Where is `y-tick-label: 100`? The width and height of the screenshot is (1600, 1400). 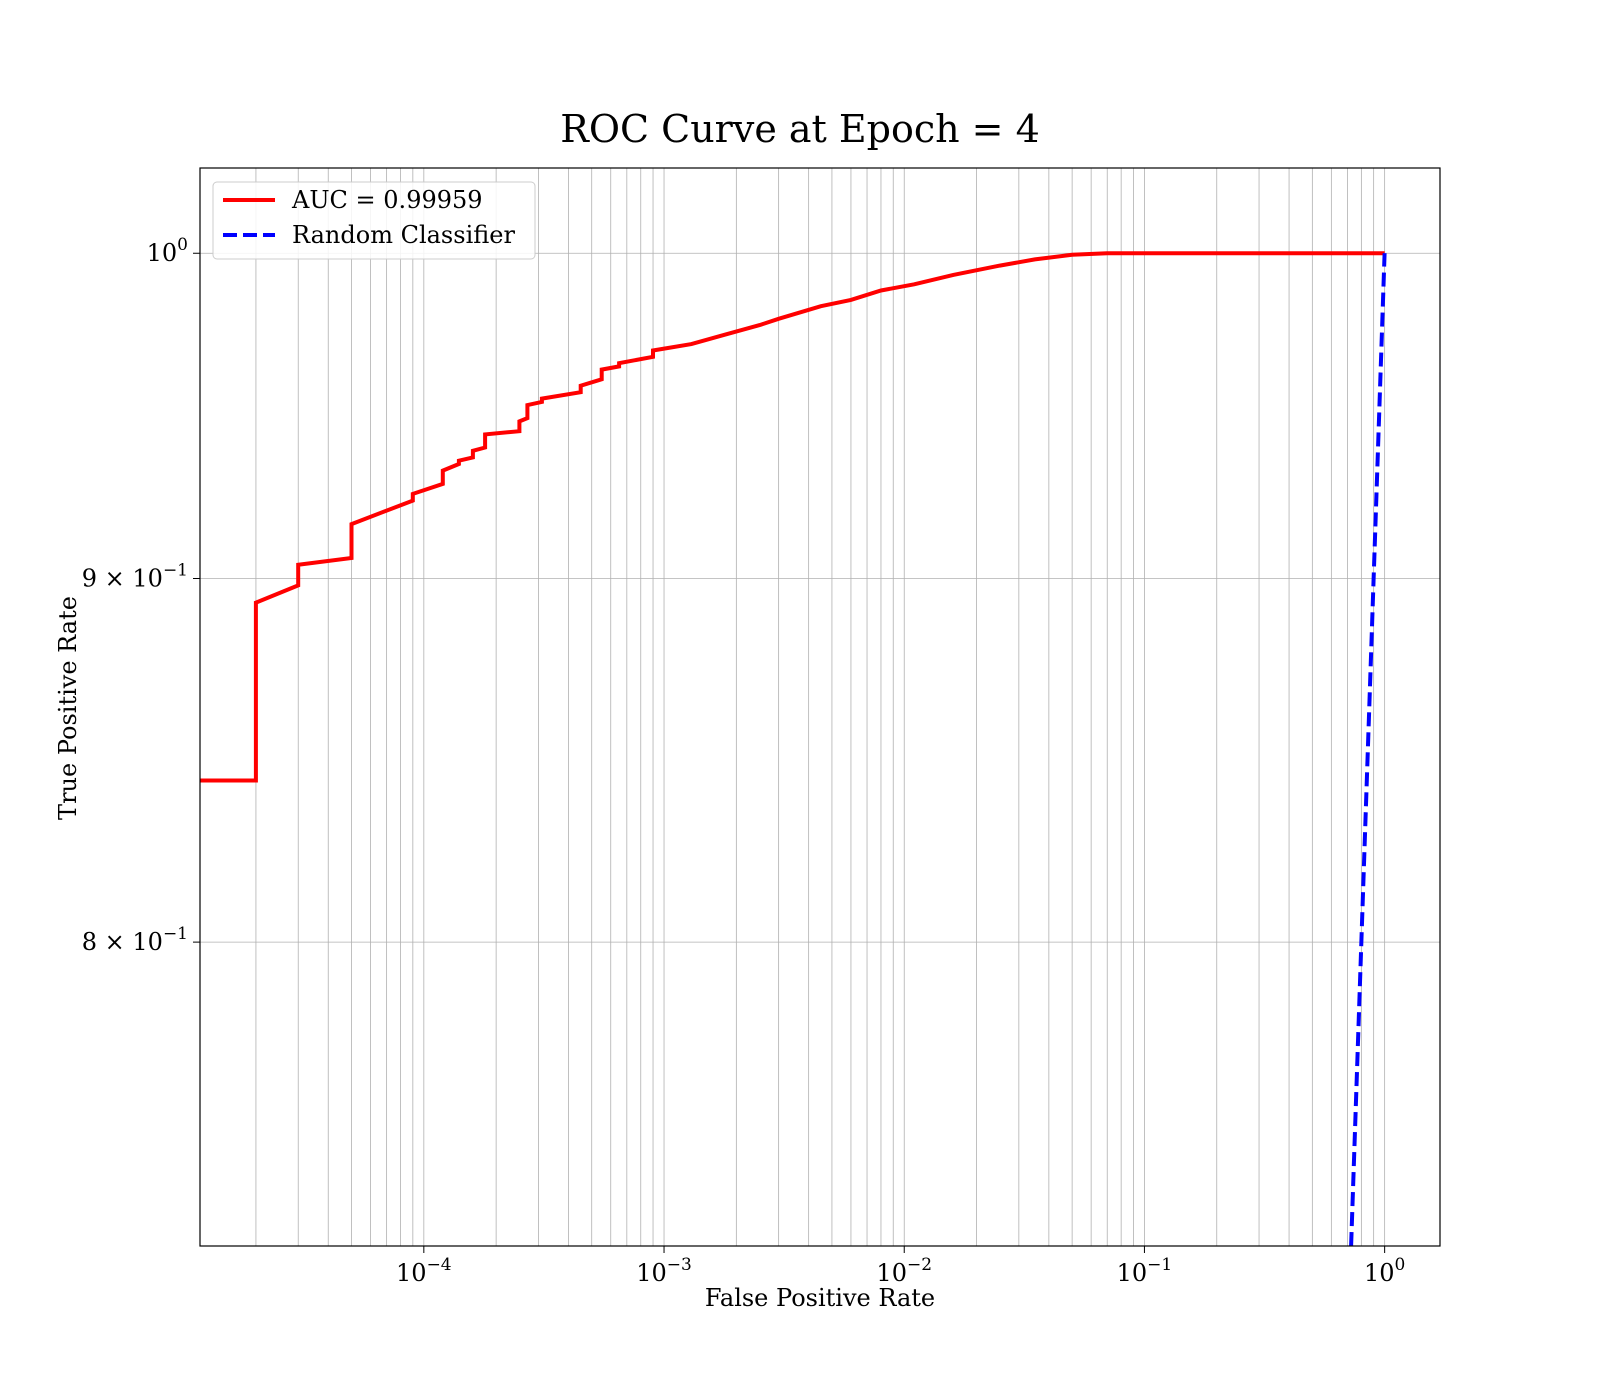 y-tick-label: 100 is located at coordinates (167, 251).